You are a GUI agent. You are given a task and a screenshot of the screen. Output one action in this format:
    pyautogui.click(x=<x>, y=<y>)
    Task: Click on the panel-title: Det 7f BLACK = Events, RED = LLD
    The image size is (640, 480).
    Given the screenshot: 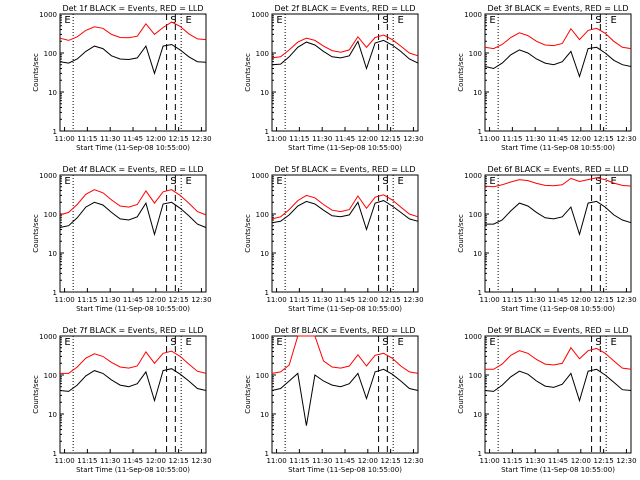 What is the action you would take?
    pyautogui.click(x=132, y=330)
    